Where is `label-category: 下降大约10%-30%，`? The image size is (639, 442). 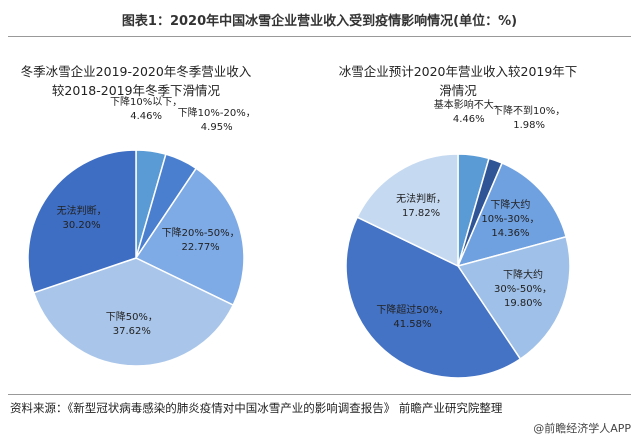
label-category: 下降大约10%-30%， is located at coordinates (510, 213).